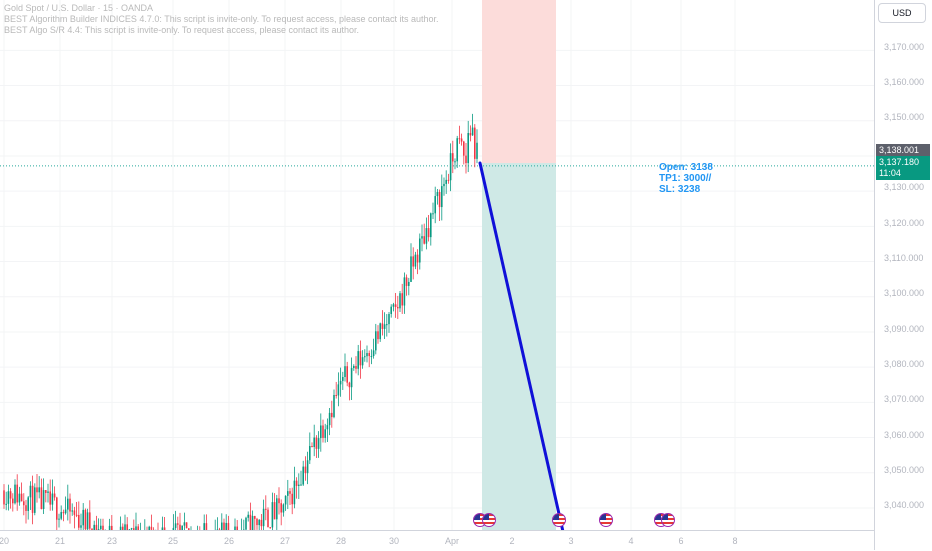 This screenshot has width=932, height=551. What do you see at coordinates (904, 82) in the screenshot?
I see `price-tick: 3,160.000` at bounding box center [904, 82].